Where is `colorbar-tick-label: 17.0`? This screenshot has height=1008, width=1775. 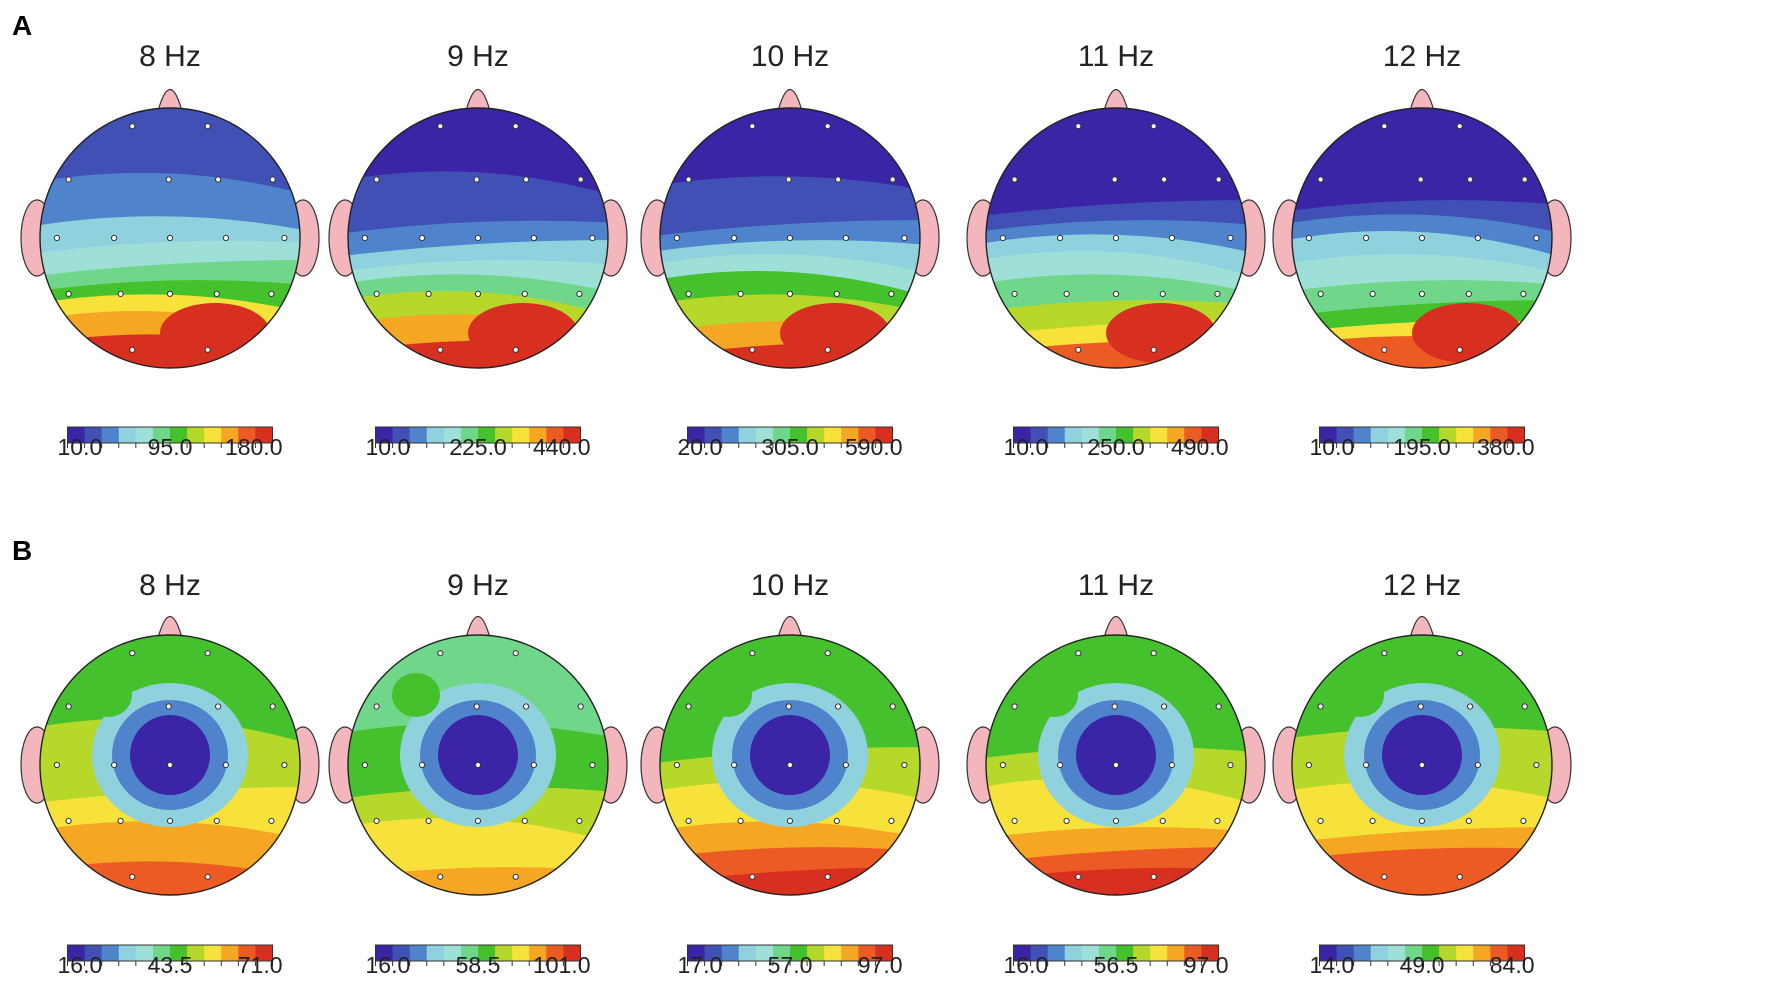 colorbar-tick-label: 17.0 is located at coordinates (700, 965).